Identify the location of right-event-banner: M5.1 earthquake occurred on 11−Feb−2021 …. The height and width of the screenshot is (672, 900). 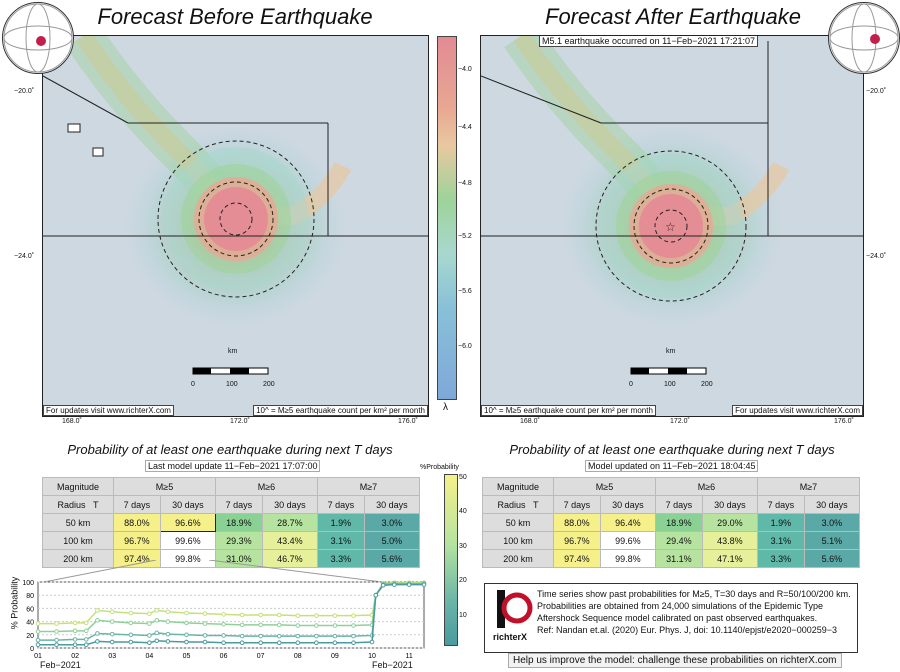
(648, 41).